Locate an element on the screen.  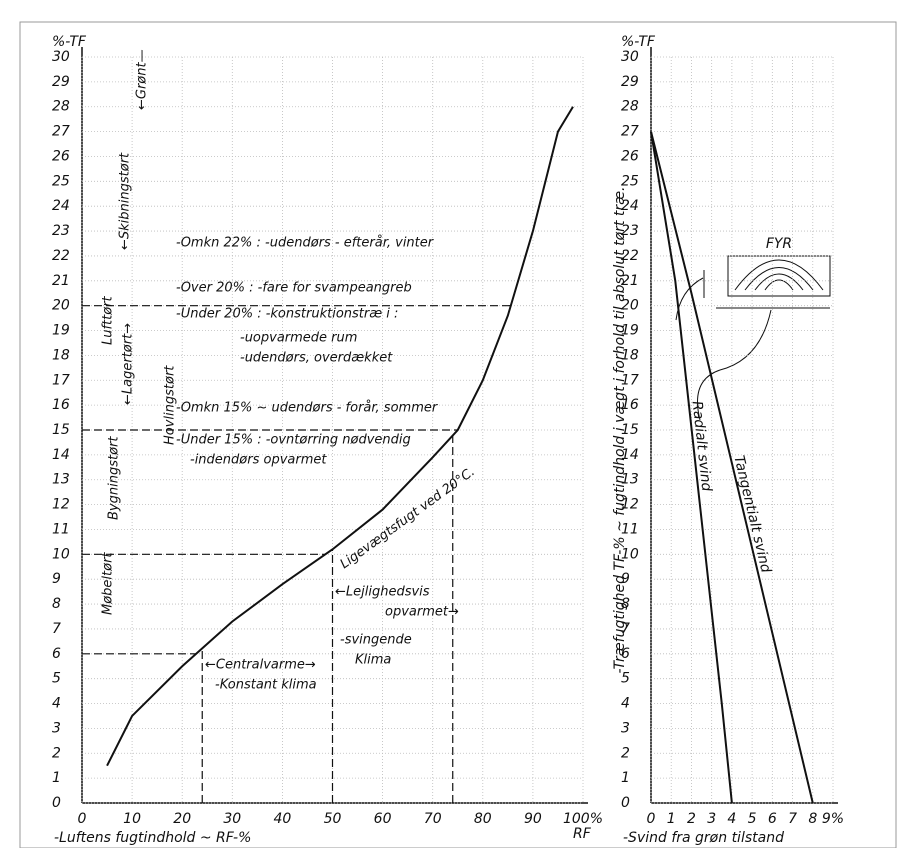
annotation: -Over 20% : -fare for svampeangreb is located at coordinates (294, 288).